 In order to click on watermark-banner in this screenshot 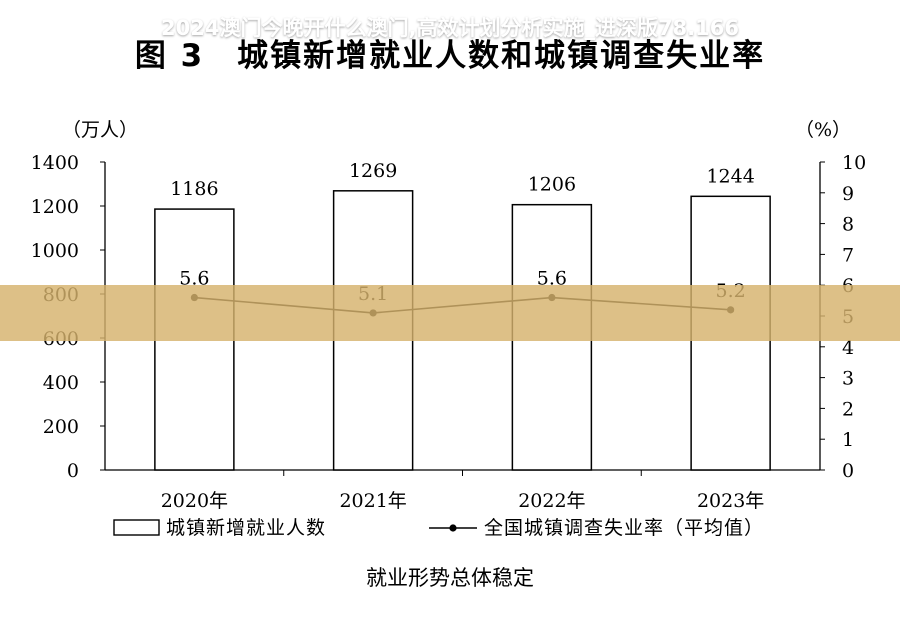, I will do `click(450, 313)`.